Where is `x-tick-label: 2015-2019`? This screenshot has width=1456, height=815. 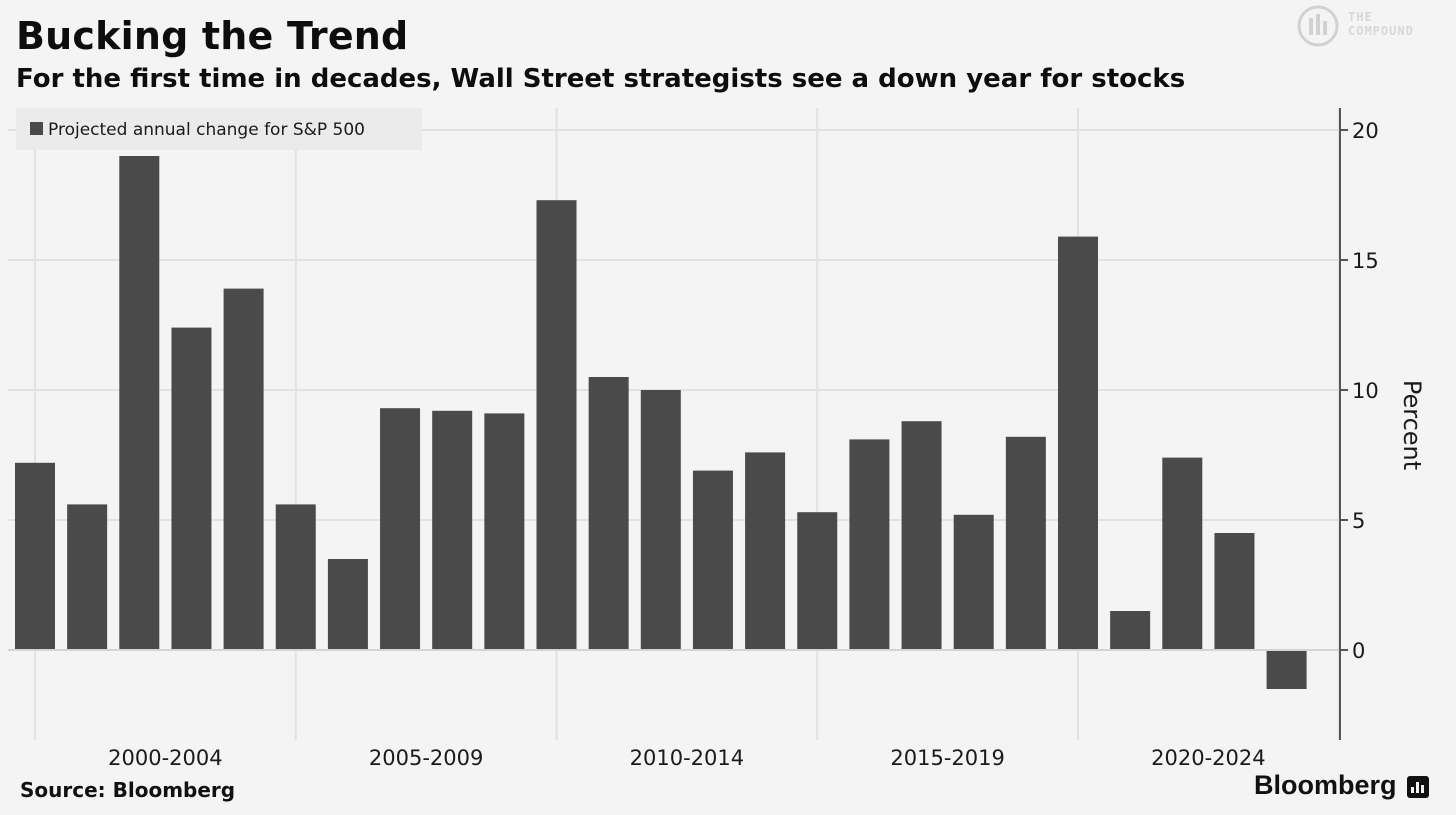 x-tick-label: 2015-2019 is located at coordinates (947, 758).